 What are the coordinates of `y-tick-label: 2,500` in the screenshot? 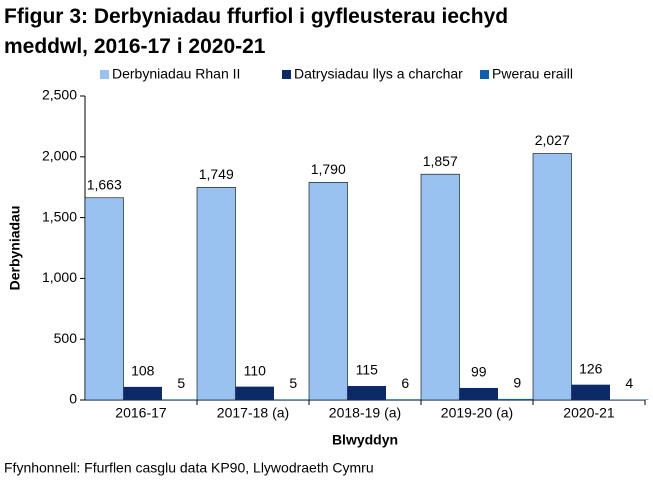 It's located at (59, 95).